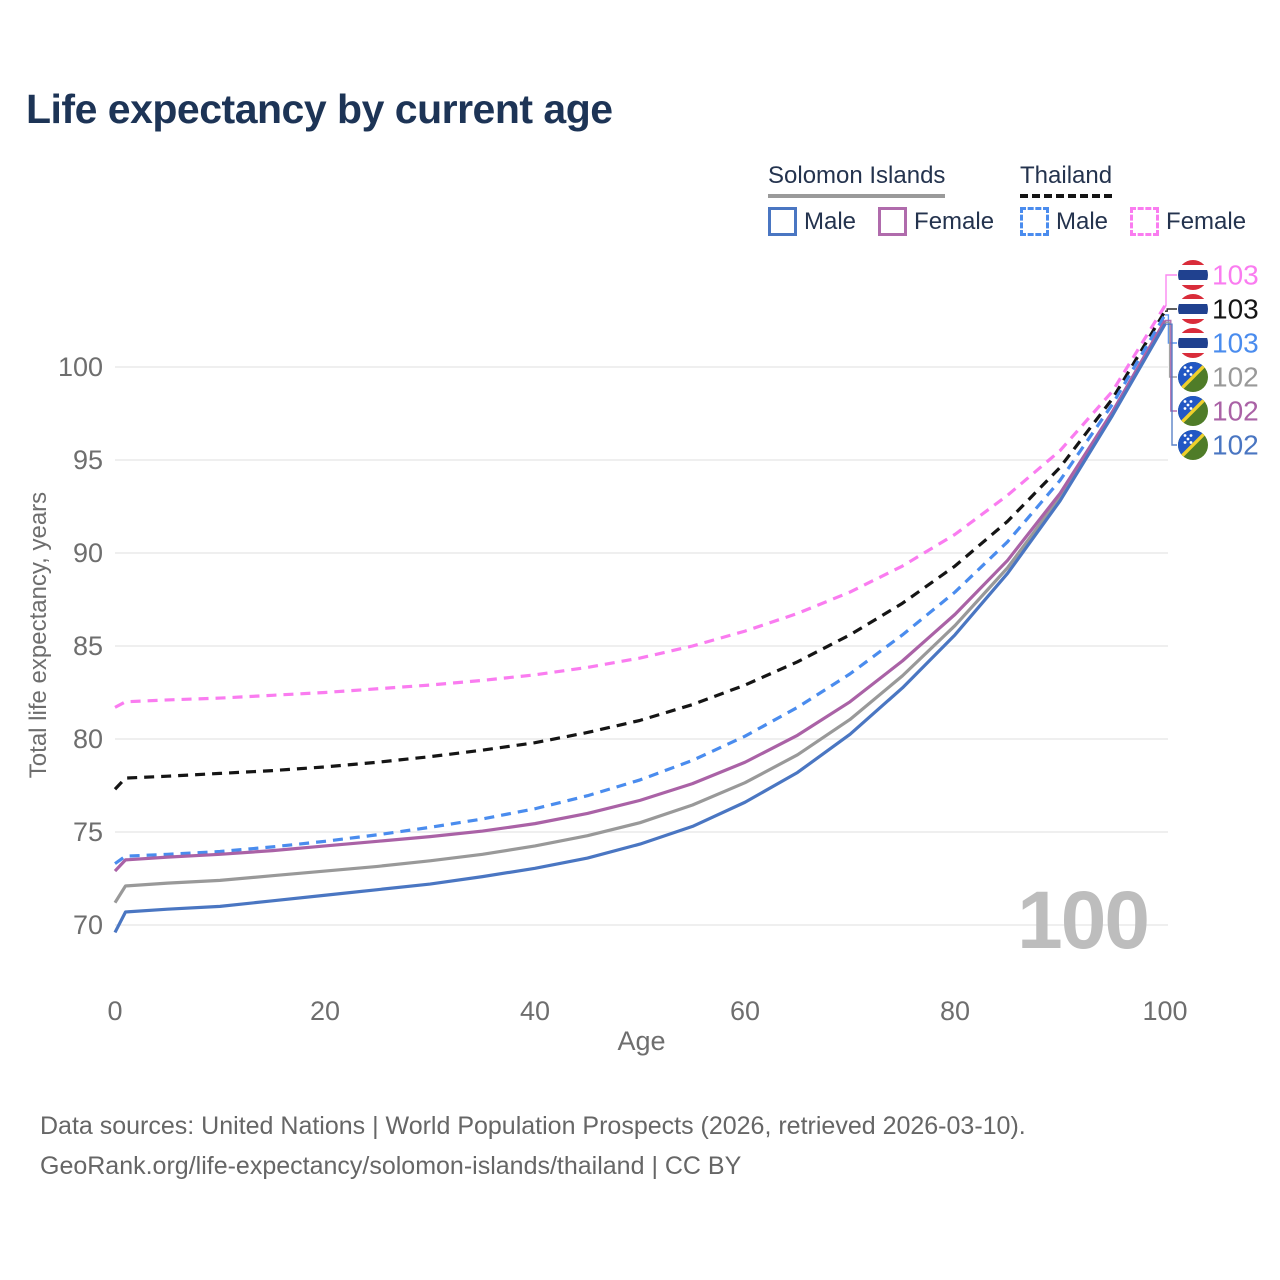 This screenshot has width=1280, height=1280. What do you see at coordinates (88, 925) in the screenshot?
I see `y-tick-label: 70` at bounding box center [88, 925].